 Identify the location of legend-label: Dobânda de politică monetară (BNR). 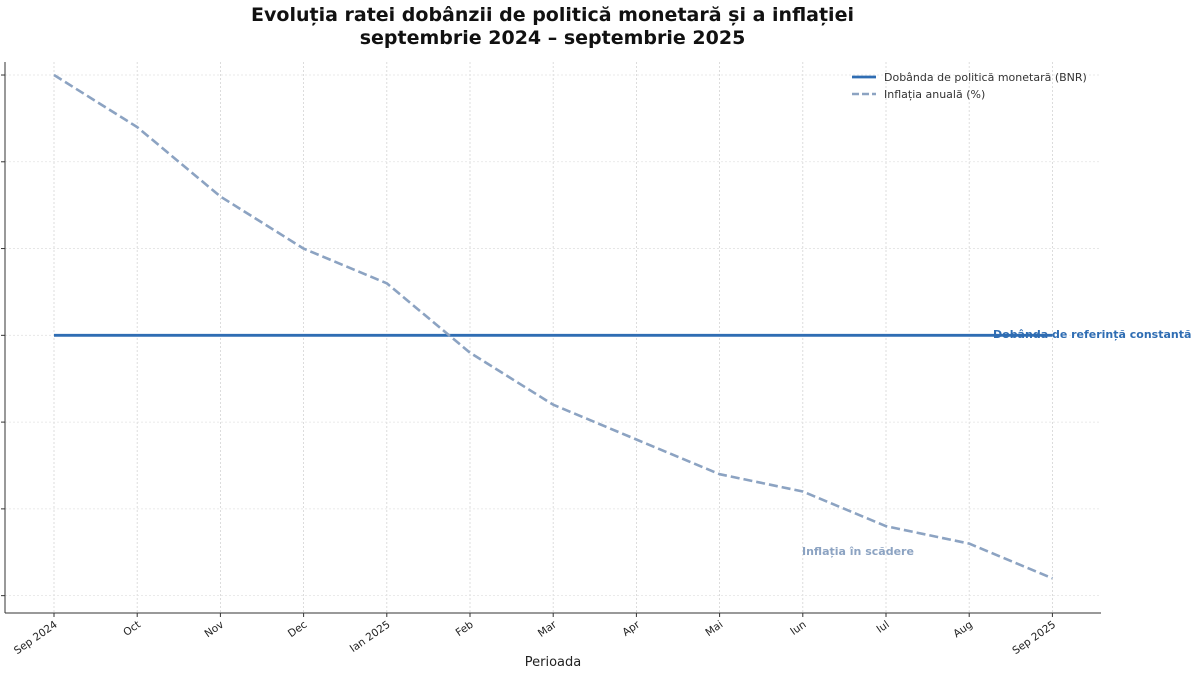
(985, 77).